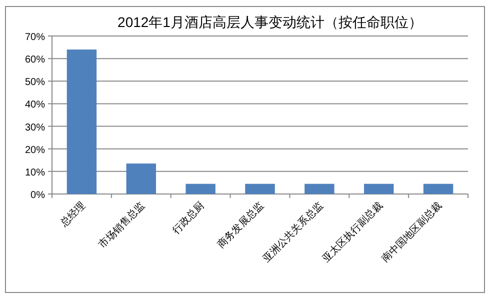 This screenshot has width=490, height=298. Describe the element at coordinates (35, 105) in the screenshot. I see `y-tick-label: 40%` at that location.